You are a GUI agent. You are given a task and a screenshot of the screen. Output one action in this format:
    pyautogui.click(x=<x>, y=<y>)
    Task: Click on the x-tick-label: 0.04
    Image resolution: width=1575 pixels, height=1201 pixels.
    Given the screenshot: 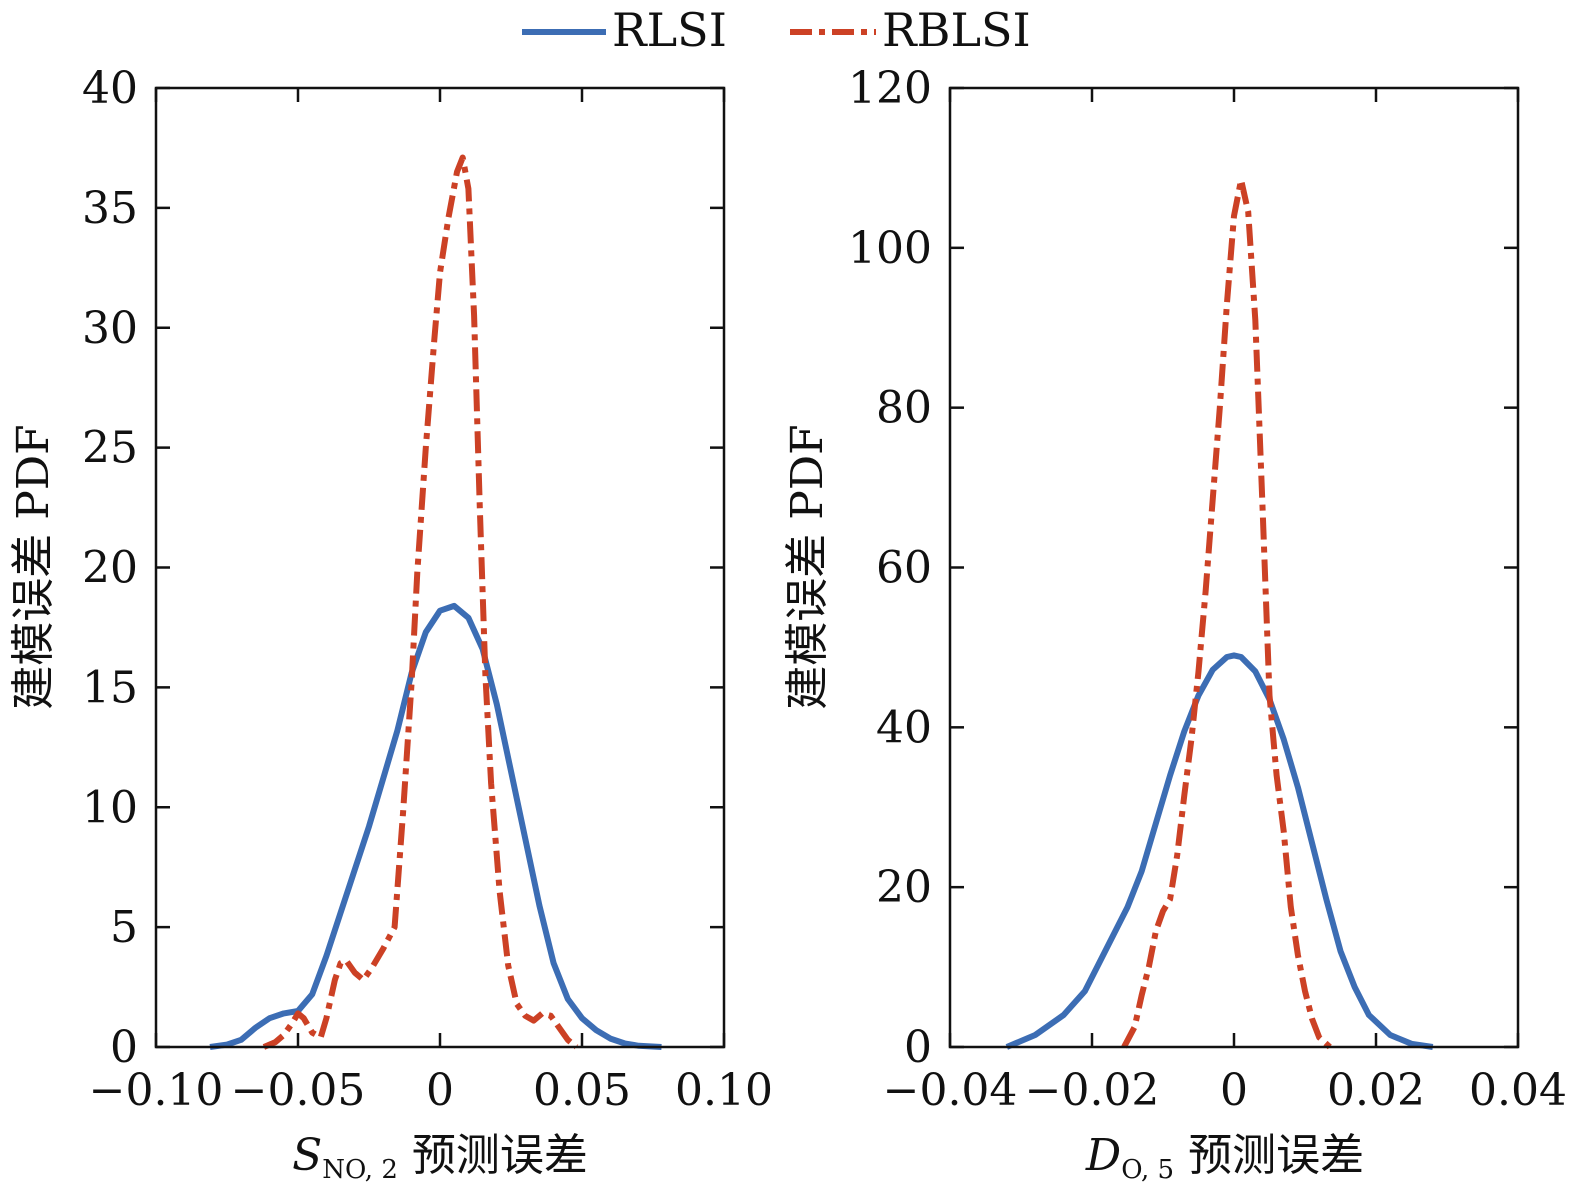 What is the action you would take?
    pyautogui.click(x=1518, y=1090)
    